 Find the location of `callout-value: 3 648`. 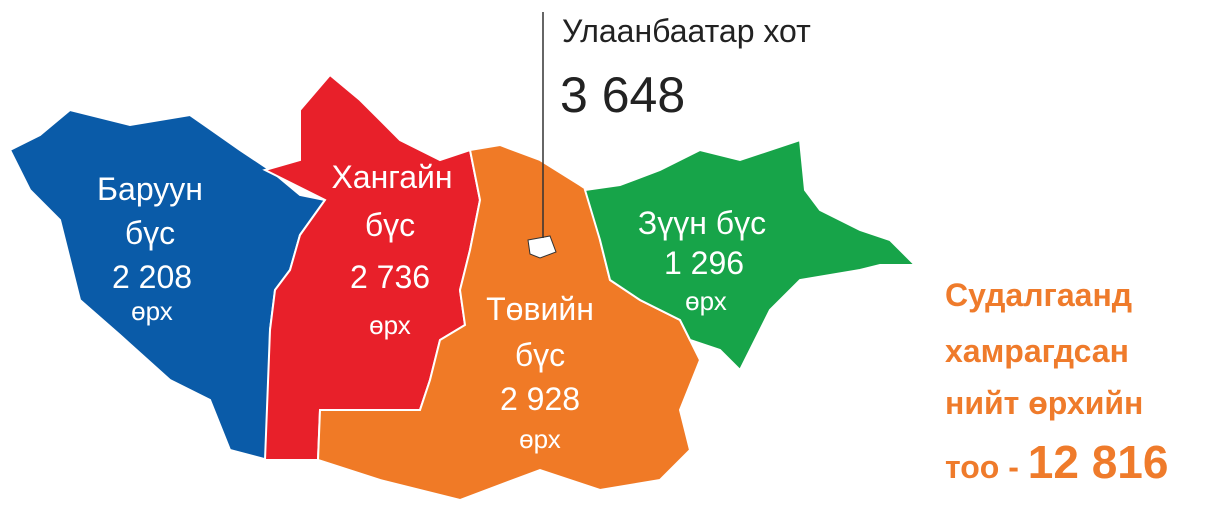

callout-value: 3 648 is located at coordinates (622, 95).